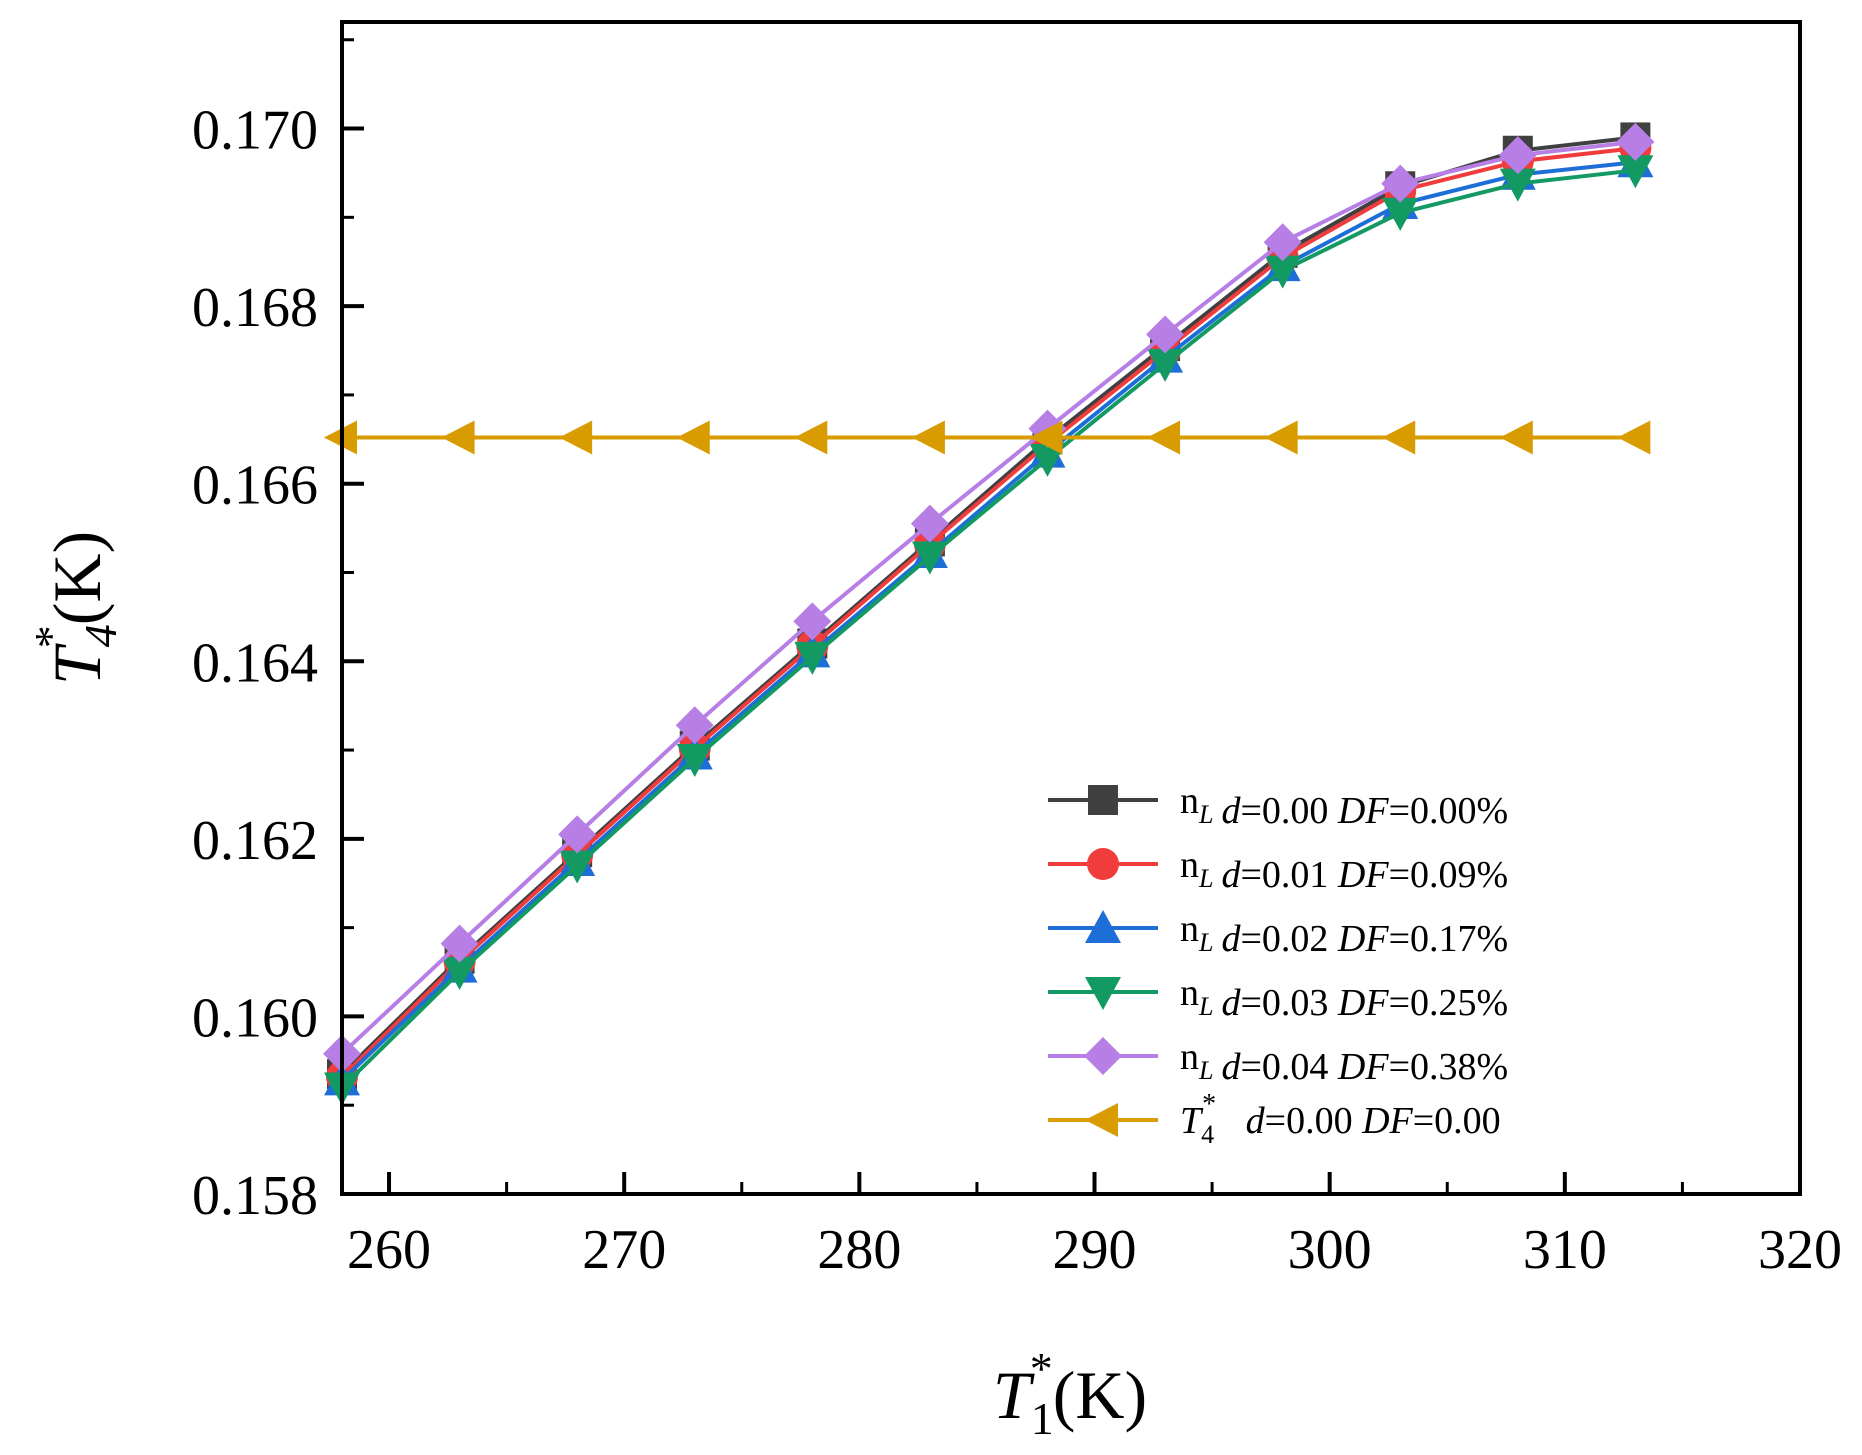  I want to click on y-tick-label: 0.162, so click(255, 841).